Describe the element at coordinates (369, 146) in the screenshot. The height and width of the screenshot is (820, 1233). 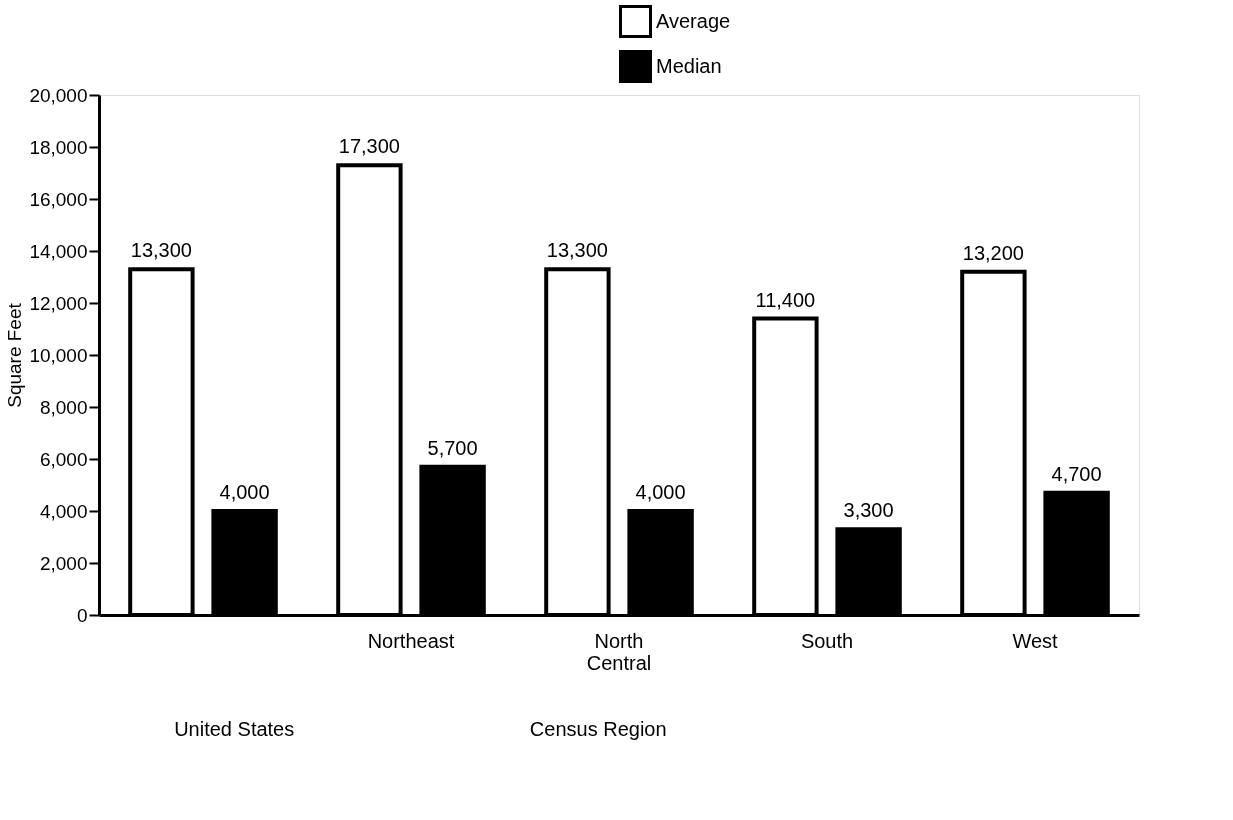
I see `data-label: 17,300` at that location.